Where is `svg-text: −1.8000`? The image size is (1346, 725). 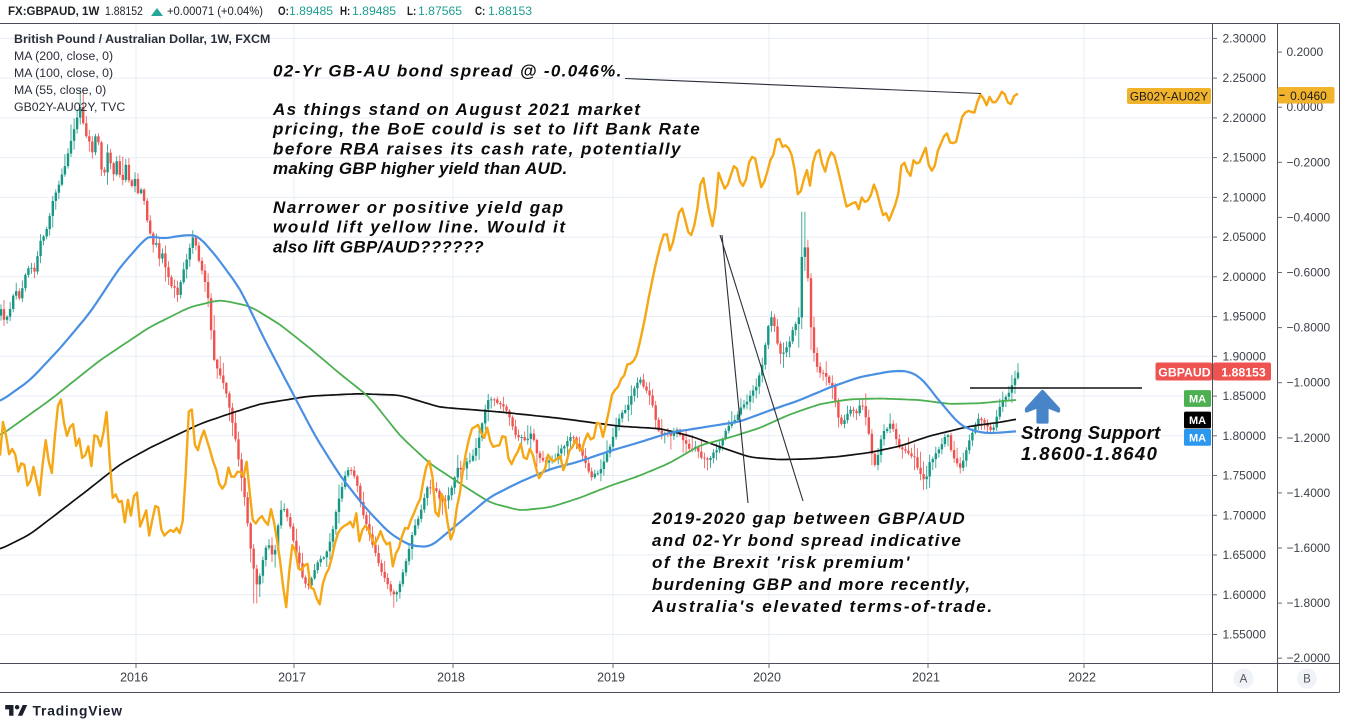
svg-text: −1.8000 is located at coordinates (1309, 603).